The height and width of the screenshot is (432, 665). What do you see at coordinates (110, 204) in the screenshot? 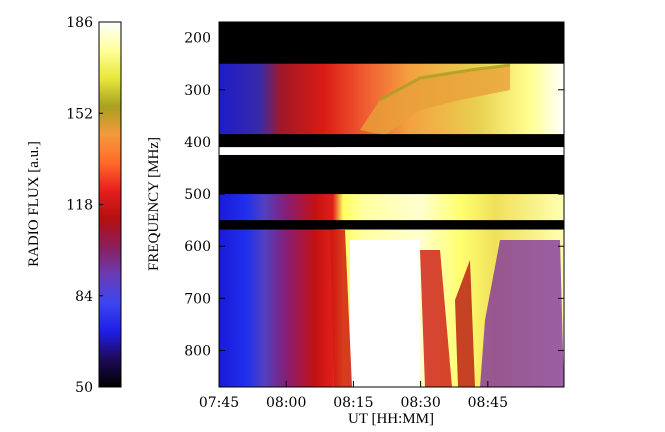
I see `colorbar-fill` at bounding box center [110, 204].